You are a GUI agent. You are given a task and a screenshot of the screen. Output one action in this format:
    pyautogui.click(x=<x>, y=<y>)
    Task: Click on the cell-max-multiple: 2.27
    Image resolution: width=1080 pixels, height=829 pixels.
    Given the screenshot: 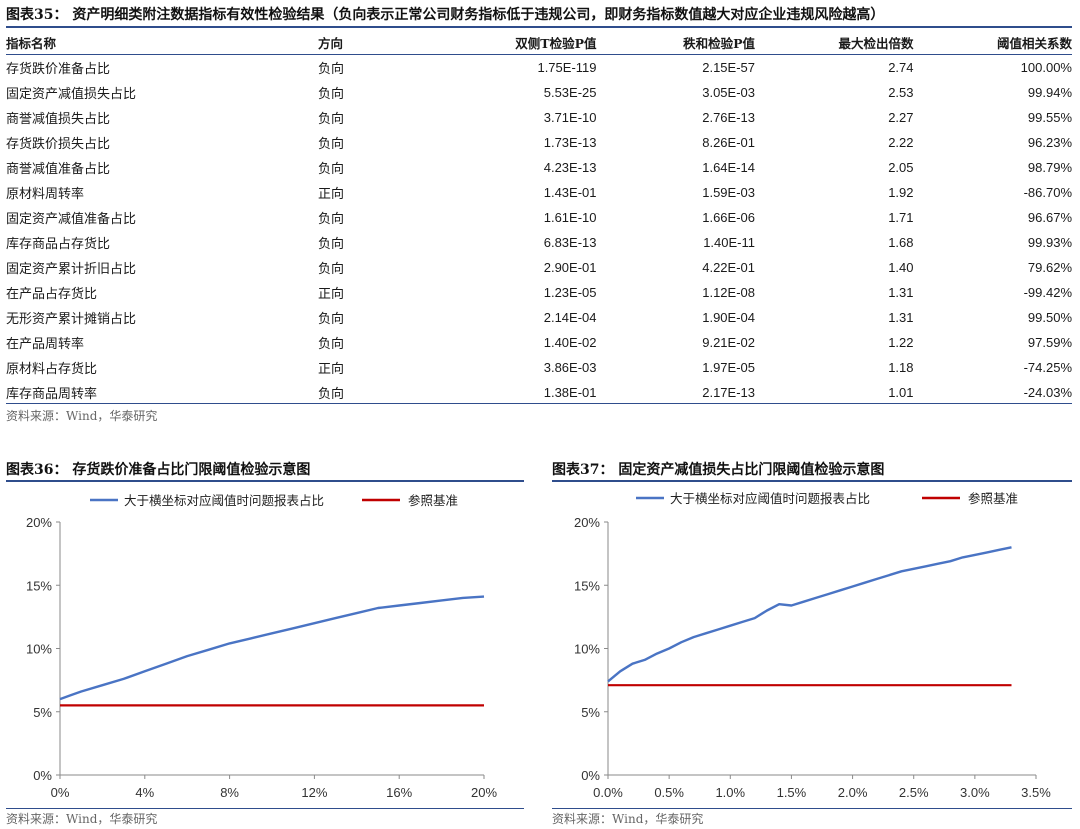 What is the action you would take?
    pyautogui.click(x=901, y=117)
    